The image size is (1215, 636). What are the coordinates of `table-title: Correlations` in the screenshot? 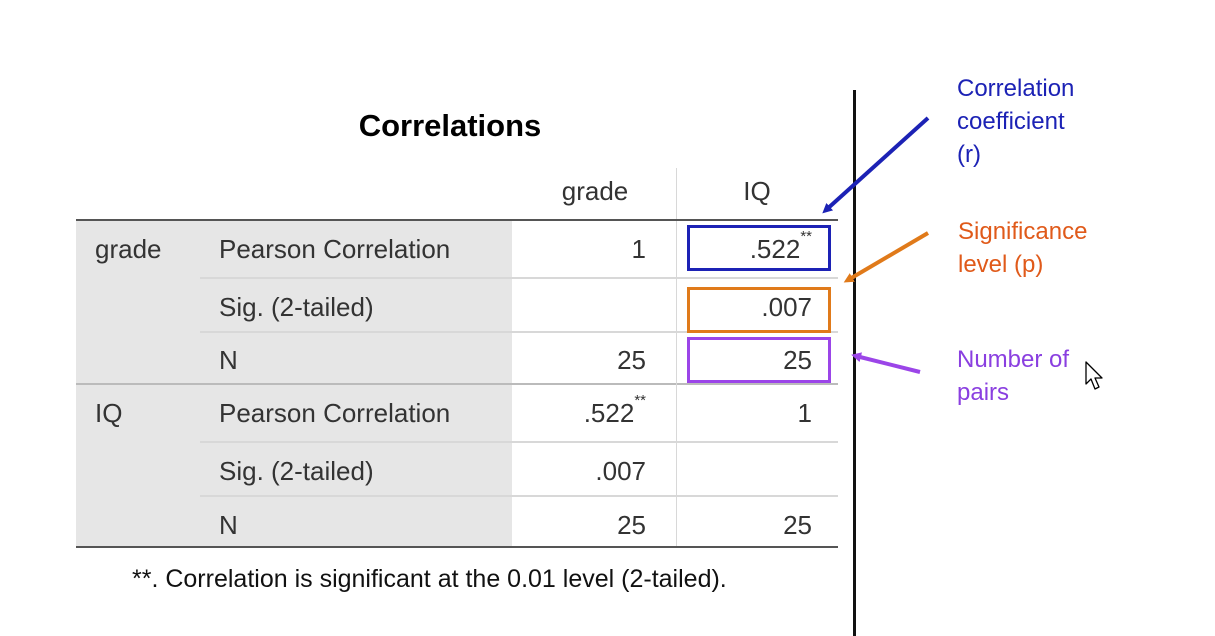 It's located at (450, 125).